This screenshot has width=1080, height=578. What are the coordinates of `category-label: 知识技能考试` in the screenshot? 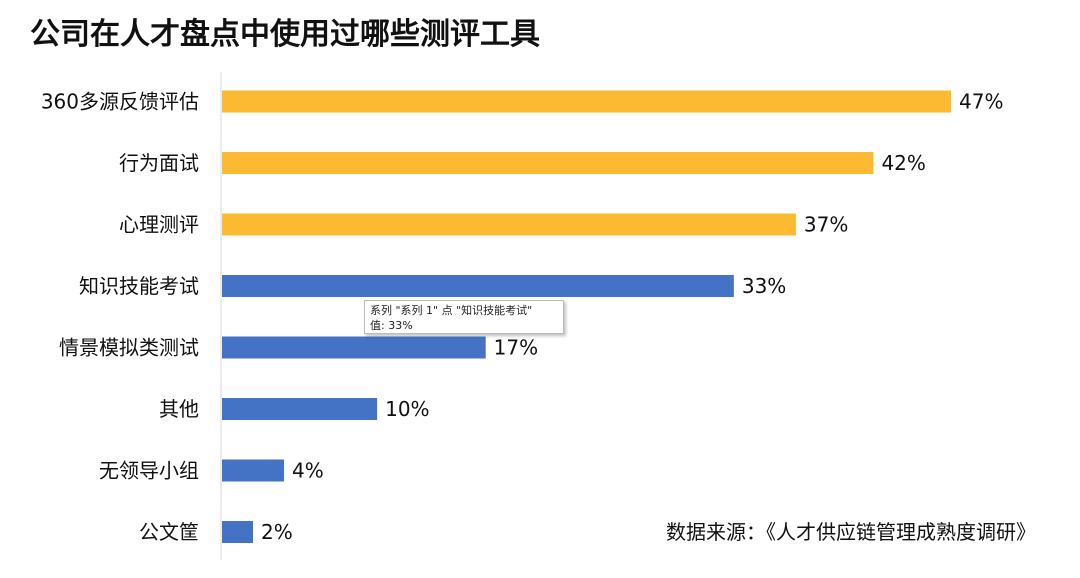 It's located at (139, 286).